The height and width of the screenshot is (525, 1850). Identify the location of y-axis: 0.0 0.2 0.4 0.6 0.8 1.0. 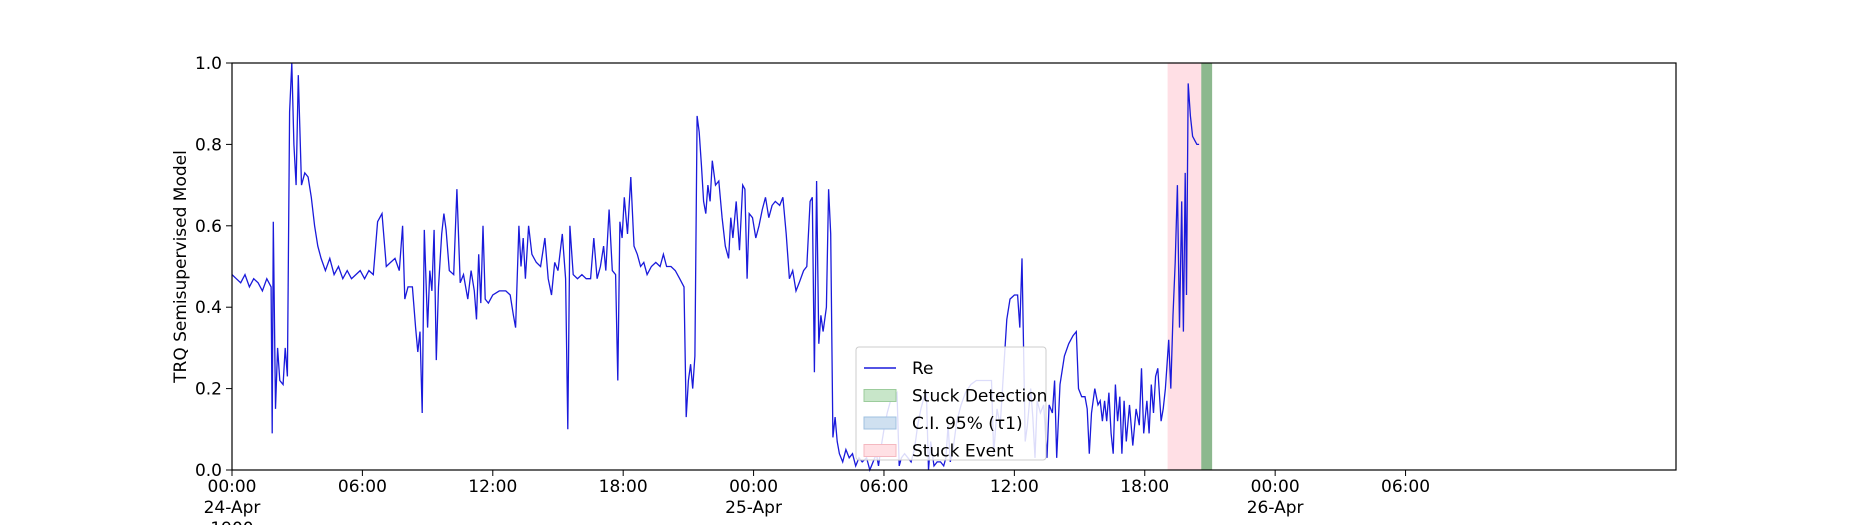
(213, 267).